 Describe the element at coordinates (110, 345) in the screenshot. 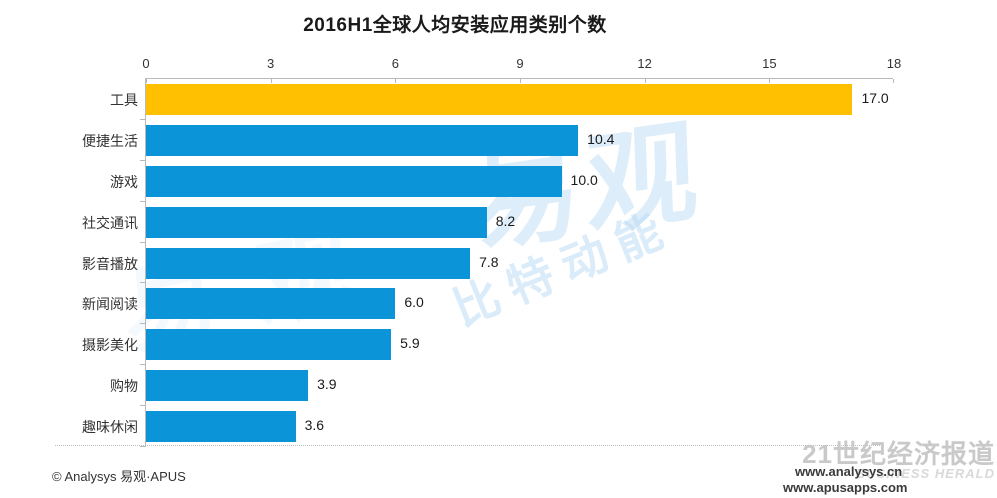

I see `category-label: 摄影美化` at that location.